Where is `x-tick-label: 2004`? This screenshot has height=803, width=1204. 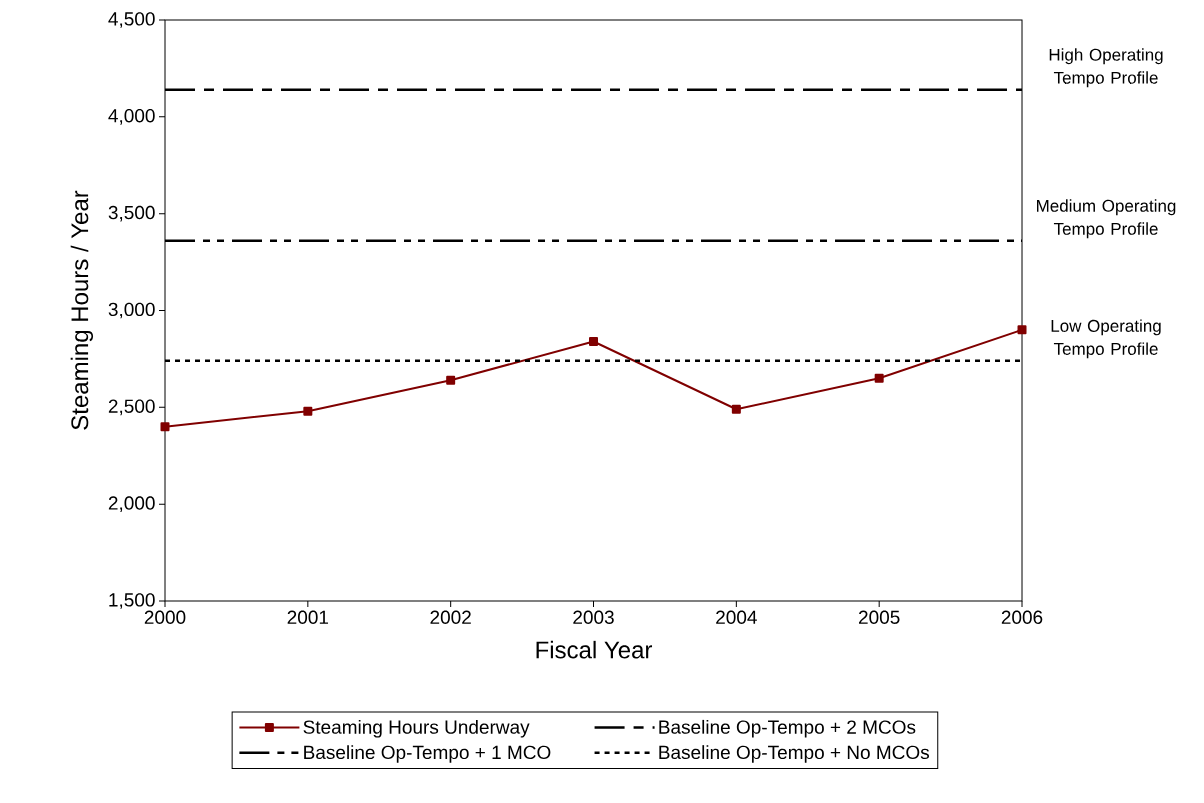
x-tick-label: 2004 is located at coordinates (736, 617).